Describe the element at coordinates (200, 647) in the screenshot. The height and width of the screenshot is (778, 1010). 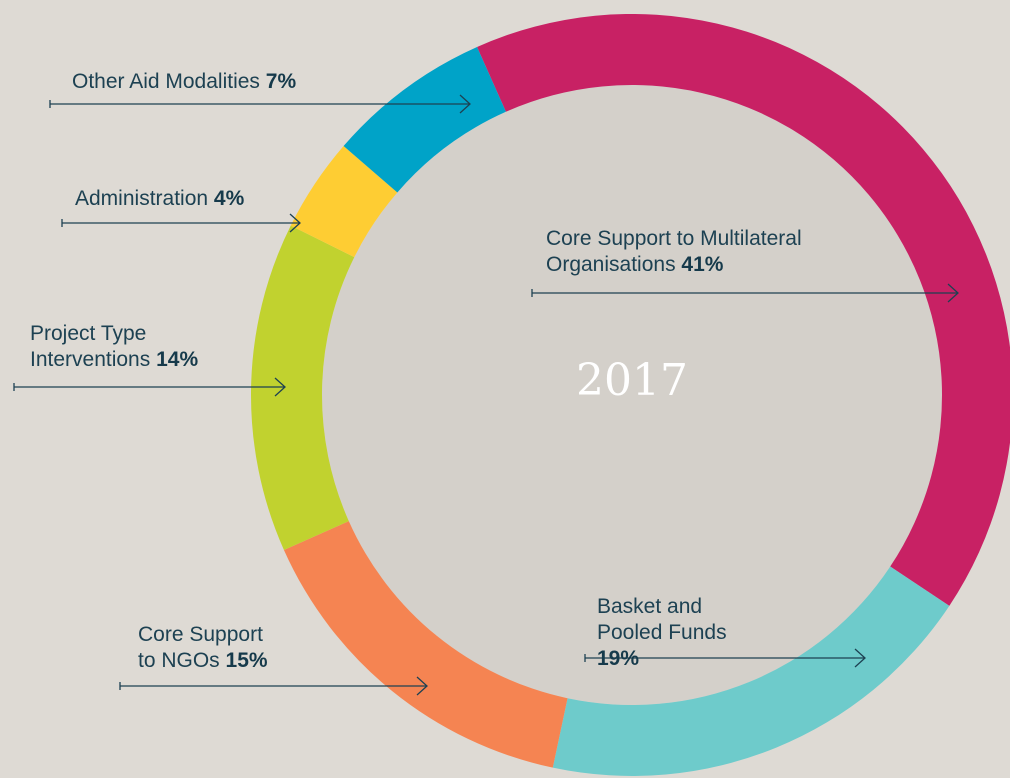
I see `category-label: Core Support to NGOs` at that location.